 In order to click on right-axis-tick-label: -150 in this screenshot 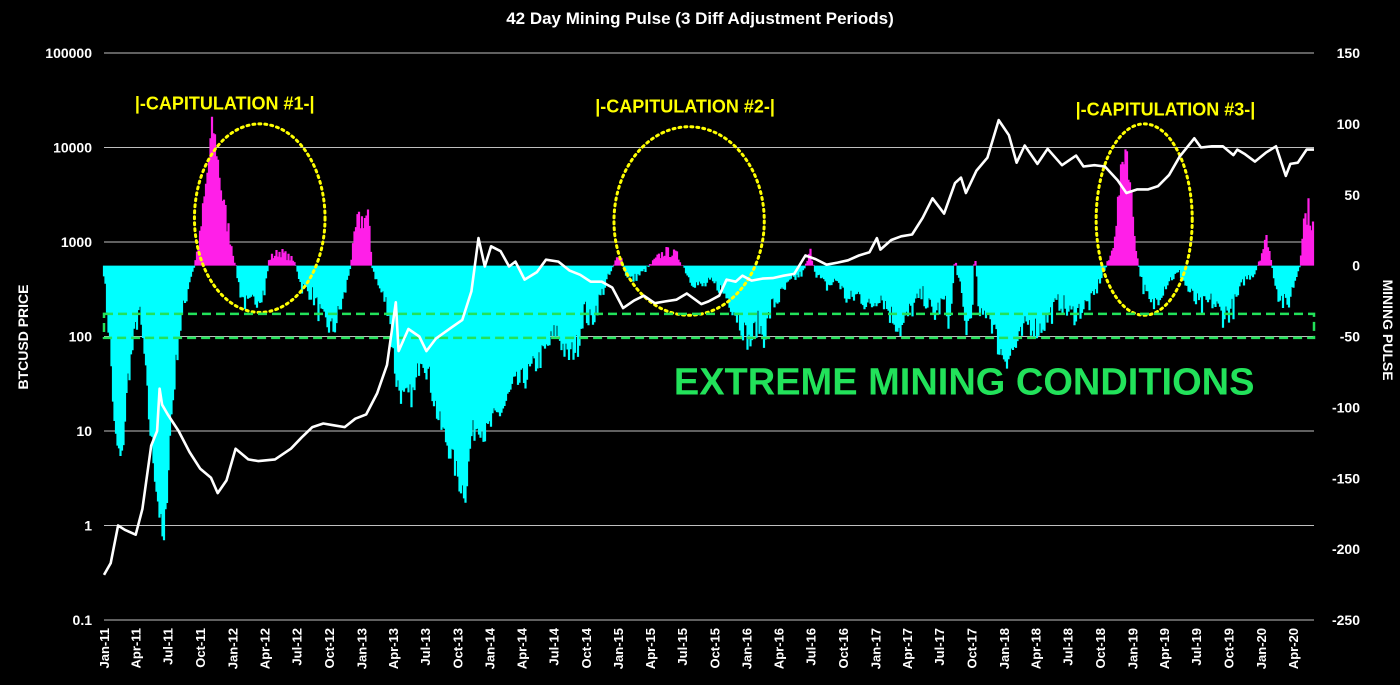, I will do `click(1346, 478)`.